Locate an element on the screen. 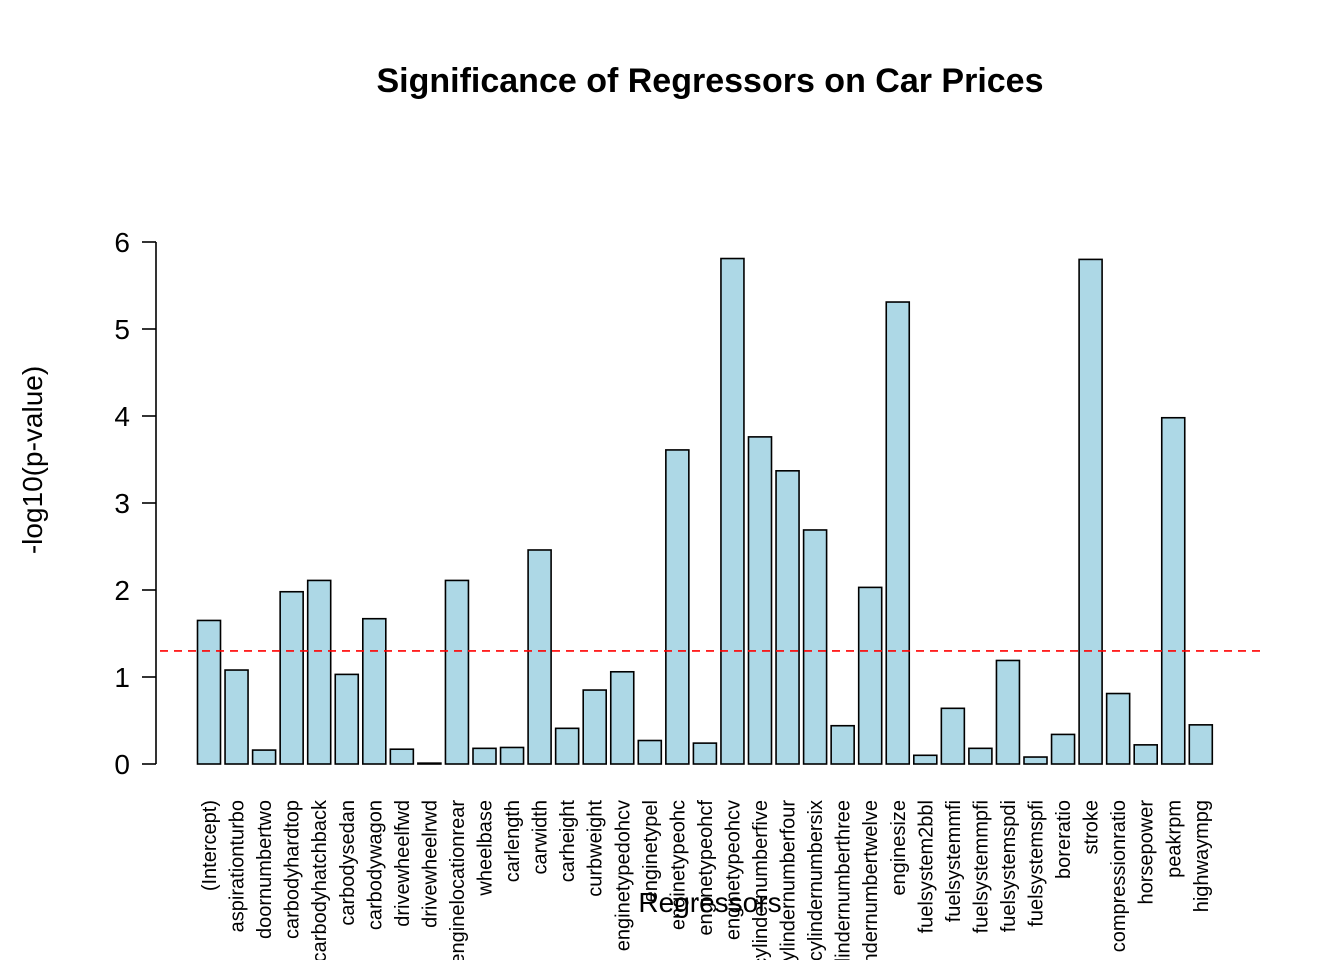  bar-cylindernumberfour is located at coordinates (787, 617).